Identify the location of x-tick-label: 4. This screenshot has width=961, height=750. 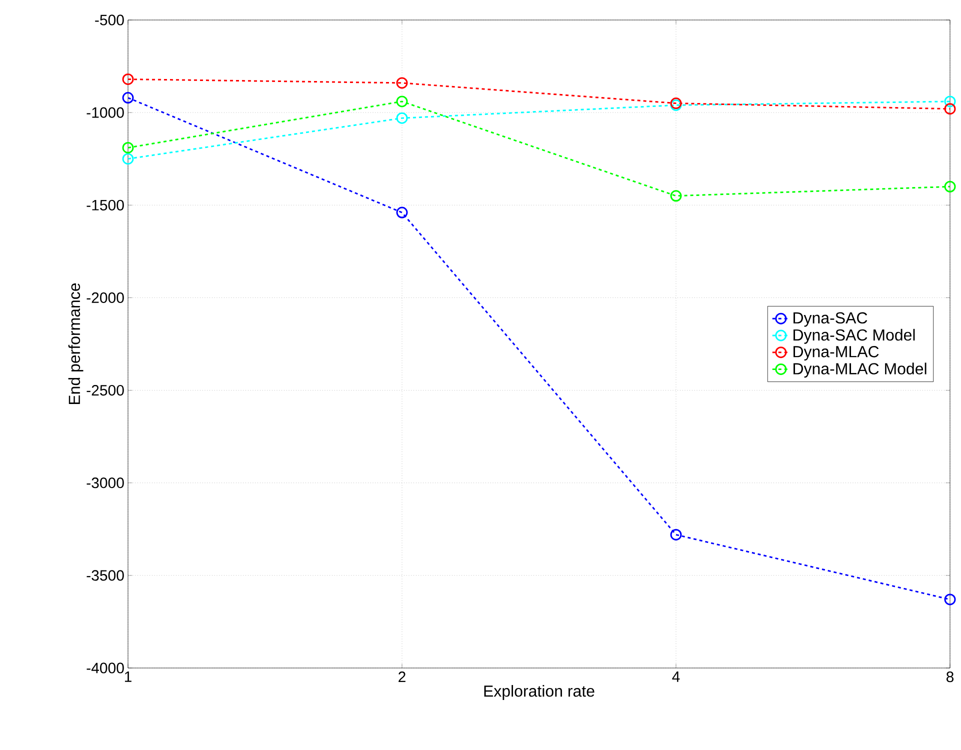
(676, 677).